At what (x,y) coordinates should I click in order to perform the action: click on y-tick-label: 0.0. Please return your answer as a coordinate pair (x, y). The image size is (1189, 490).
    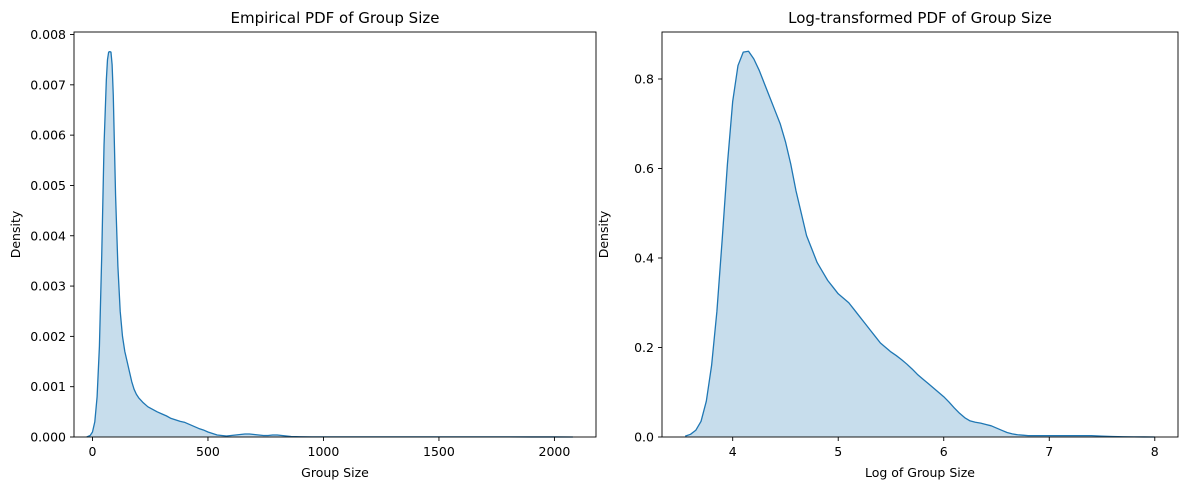
    Looking at the image, I should click on (644, 437).